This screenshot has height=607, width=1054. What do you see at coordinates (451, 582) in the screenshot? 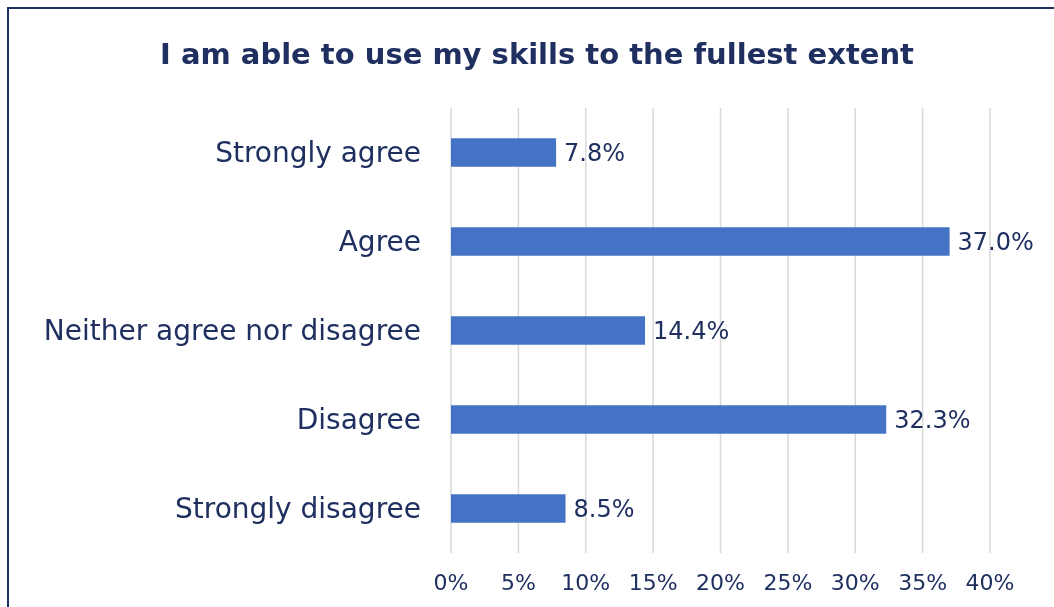
I see `x-tick-label: 0%` at bounding box center [451, 582].